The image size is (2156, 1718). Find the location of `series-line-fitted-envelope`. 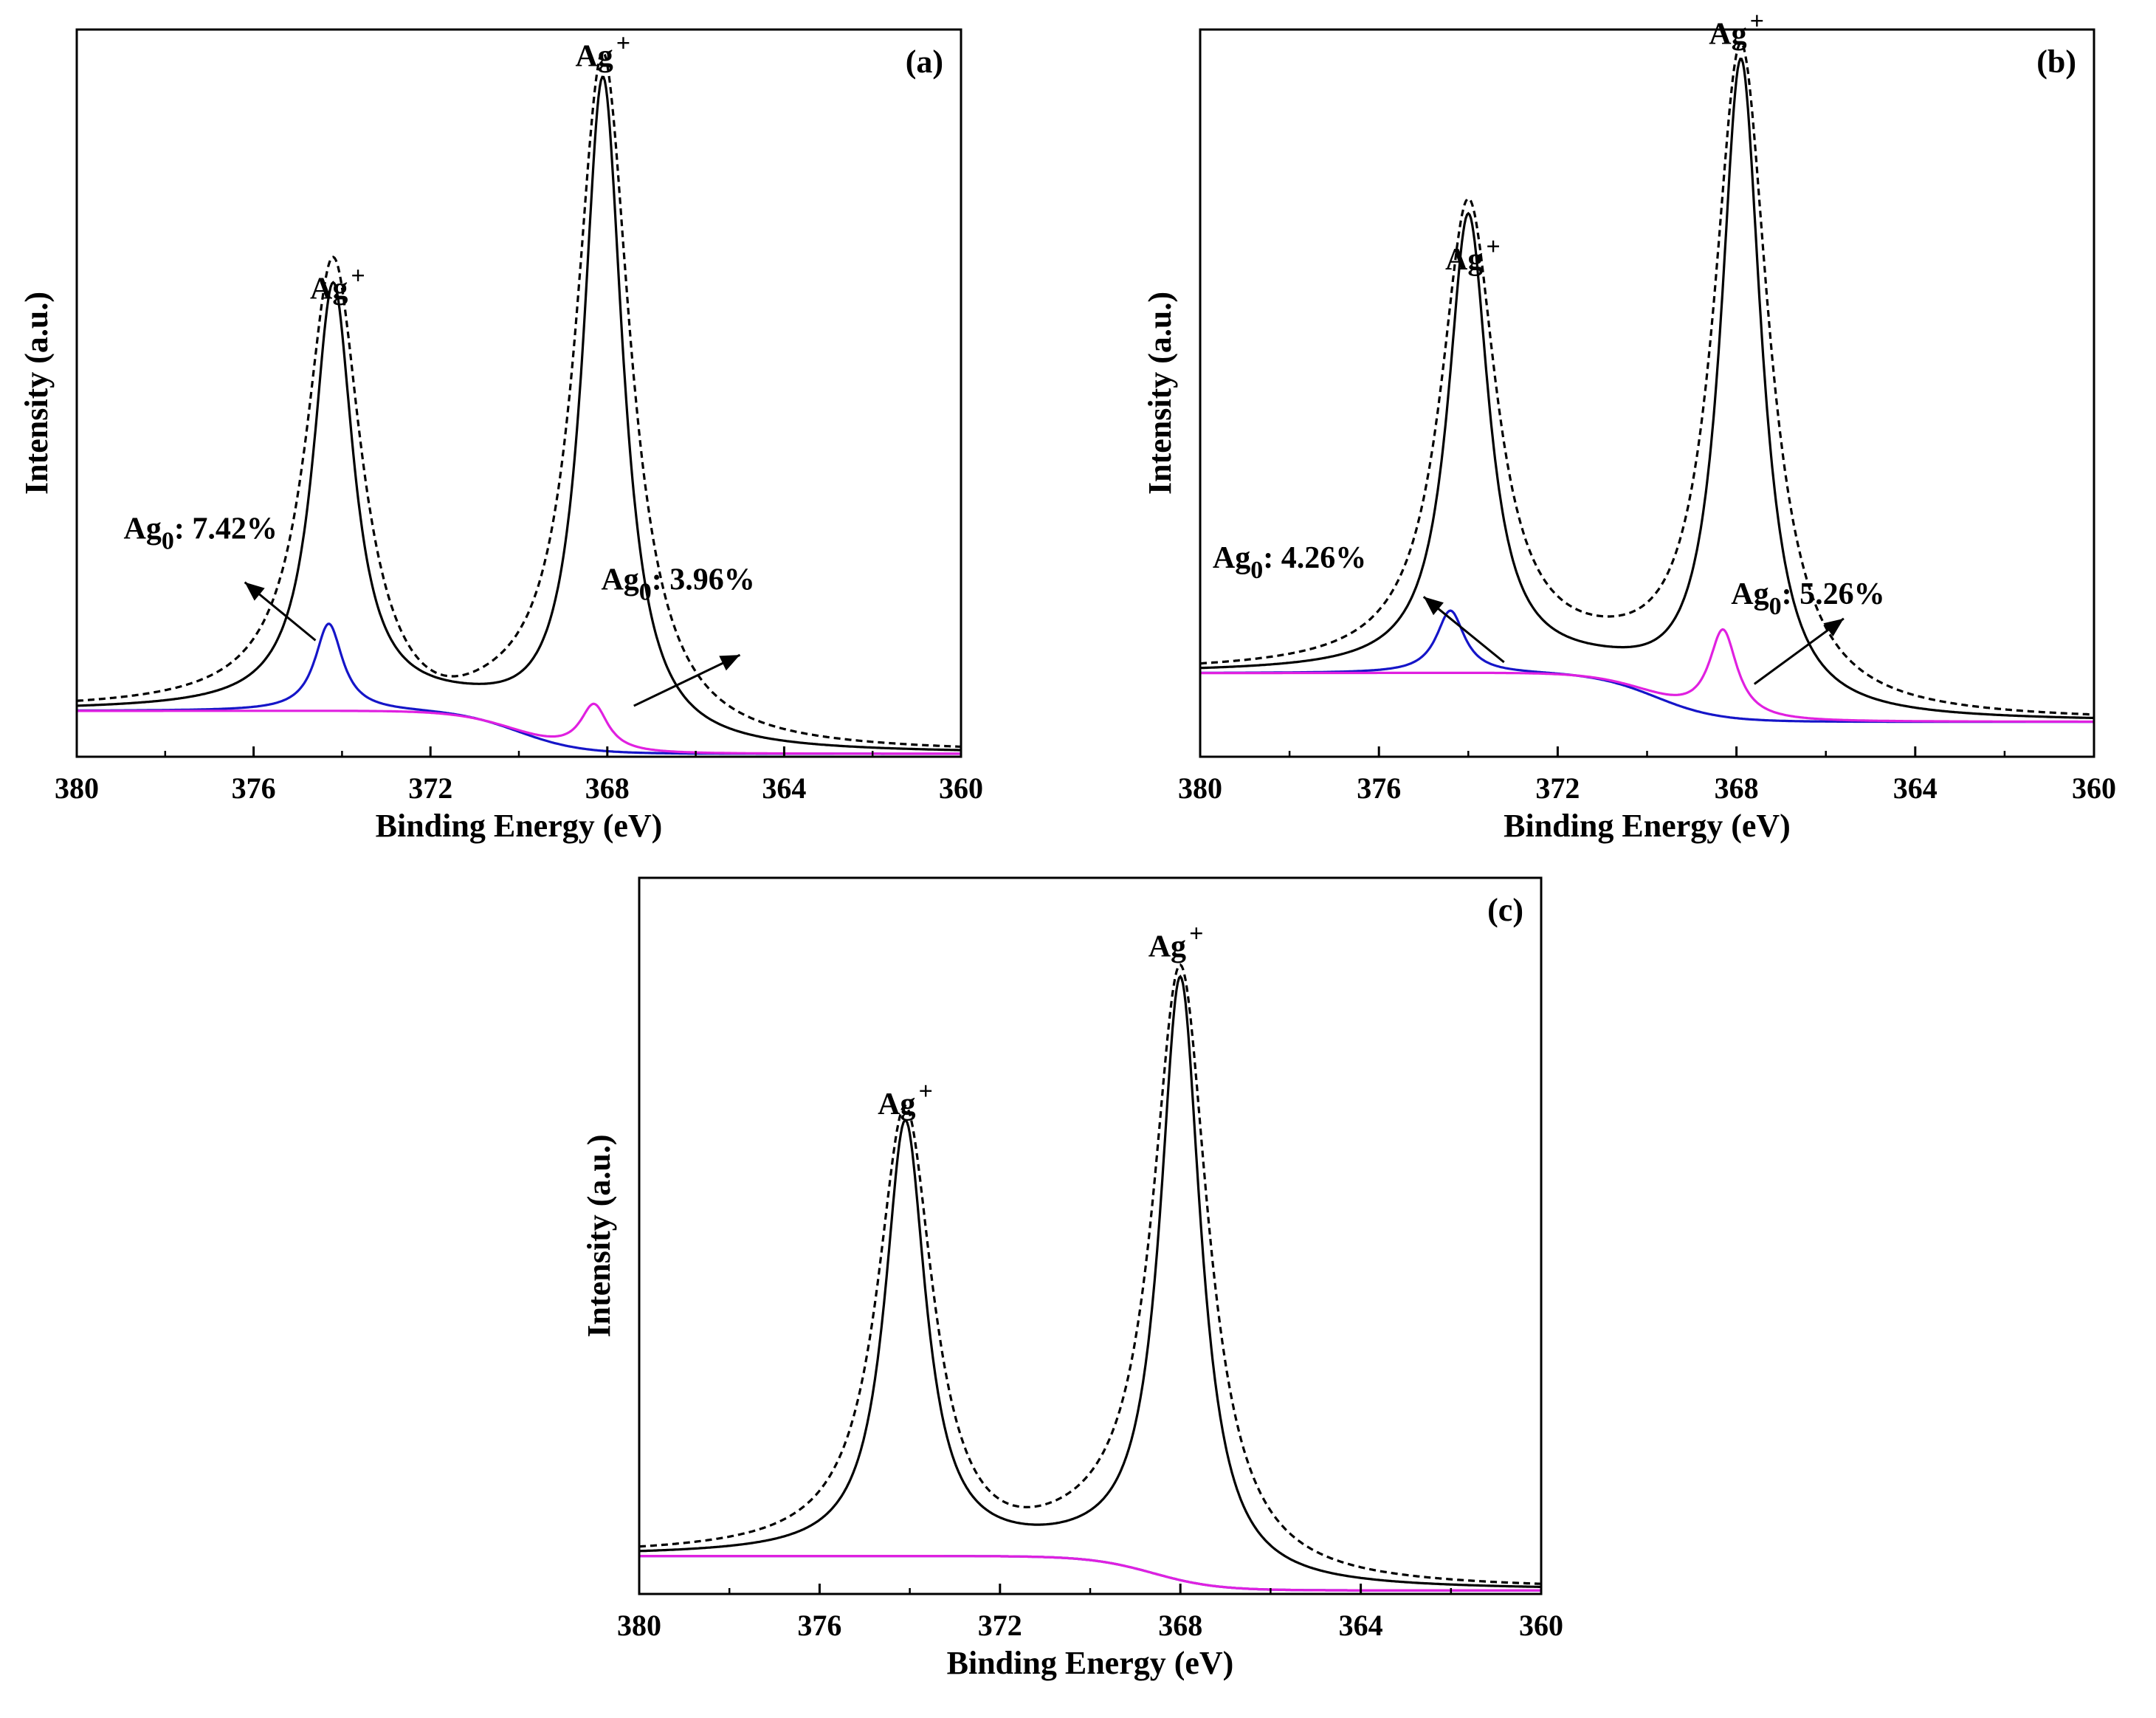

series-line-fitted-envelope is located at coordinates (1090, 1281).